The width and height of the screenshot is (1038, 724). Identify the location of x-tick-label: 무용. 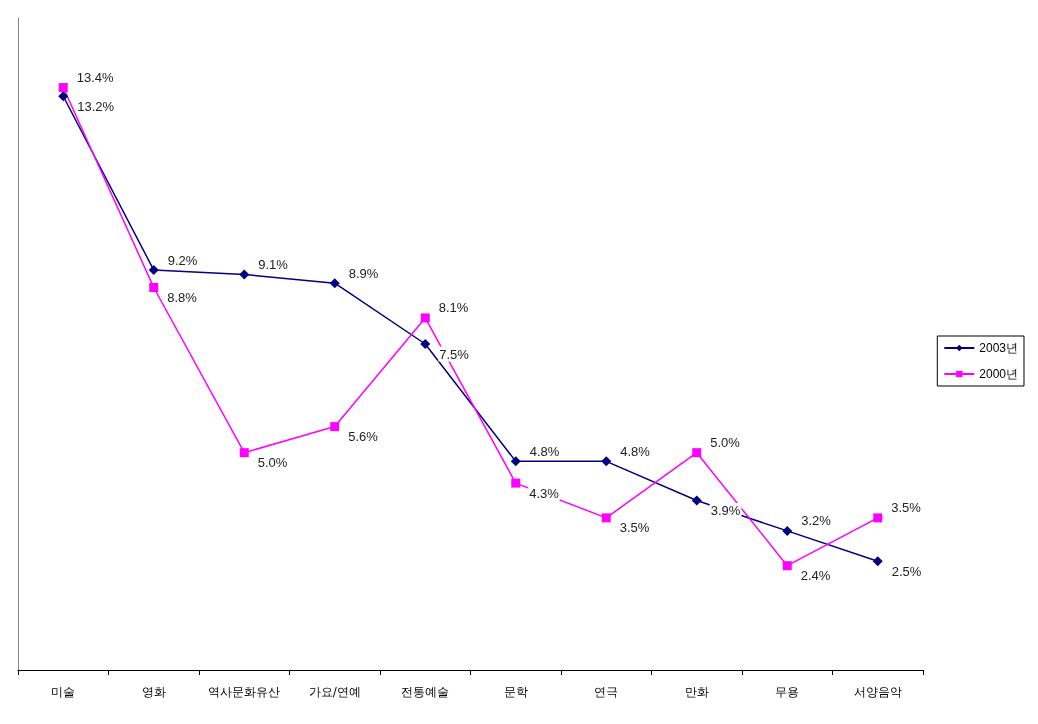
(787, 692).